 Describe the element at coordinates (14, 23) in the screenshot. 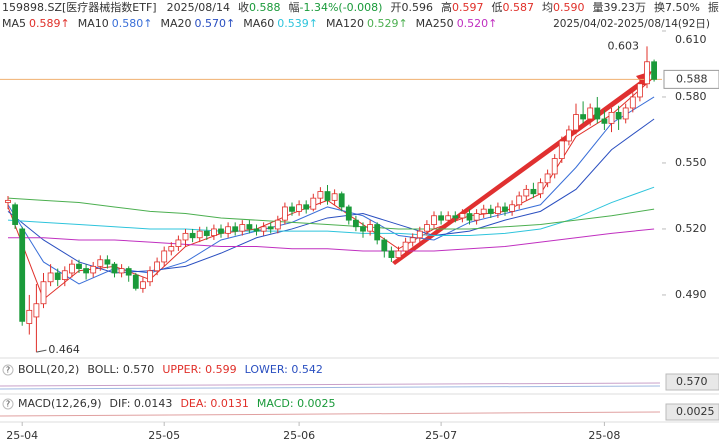

I see `ma-name: MA5` at that location.